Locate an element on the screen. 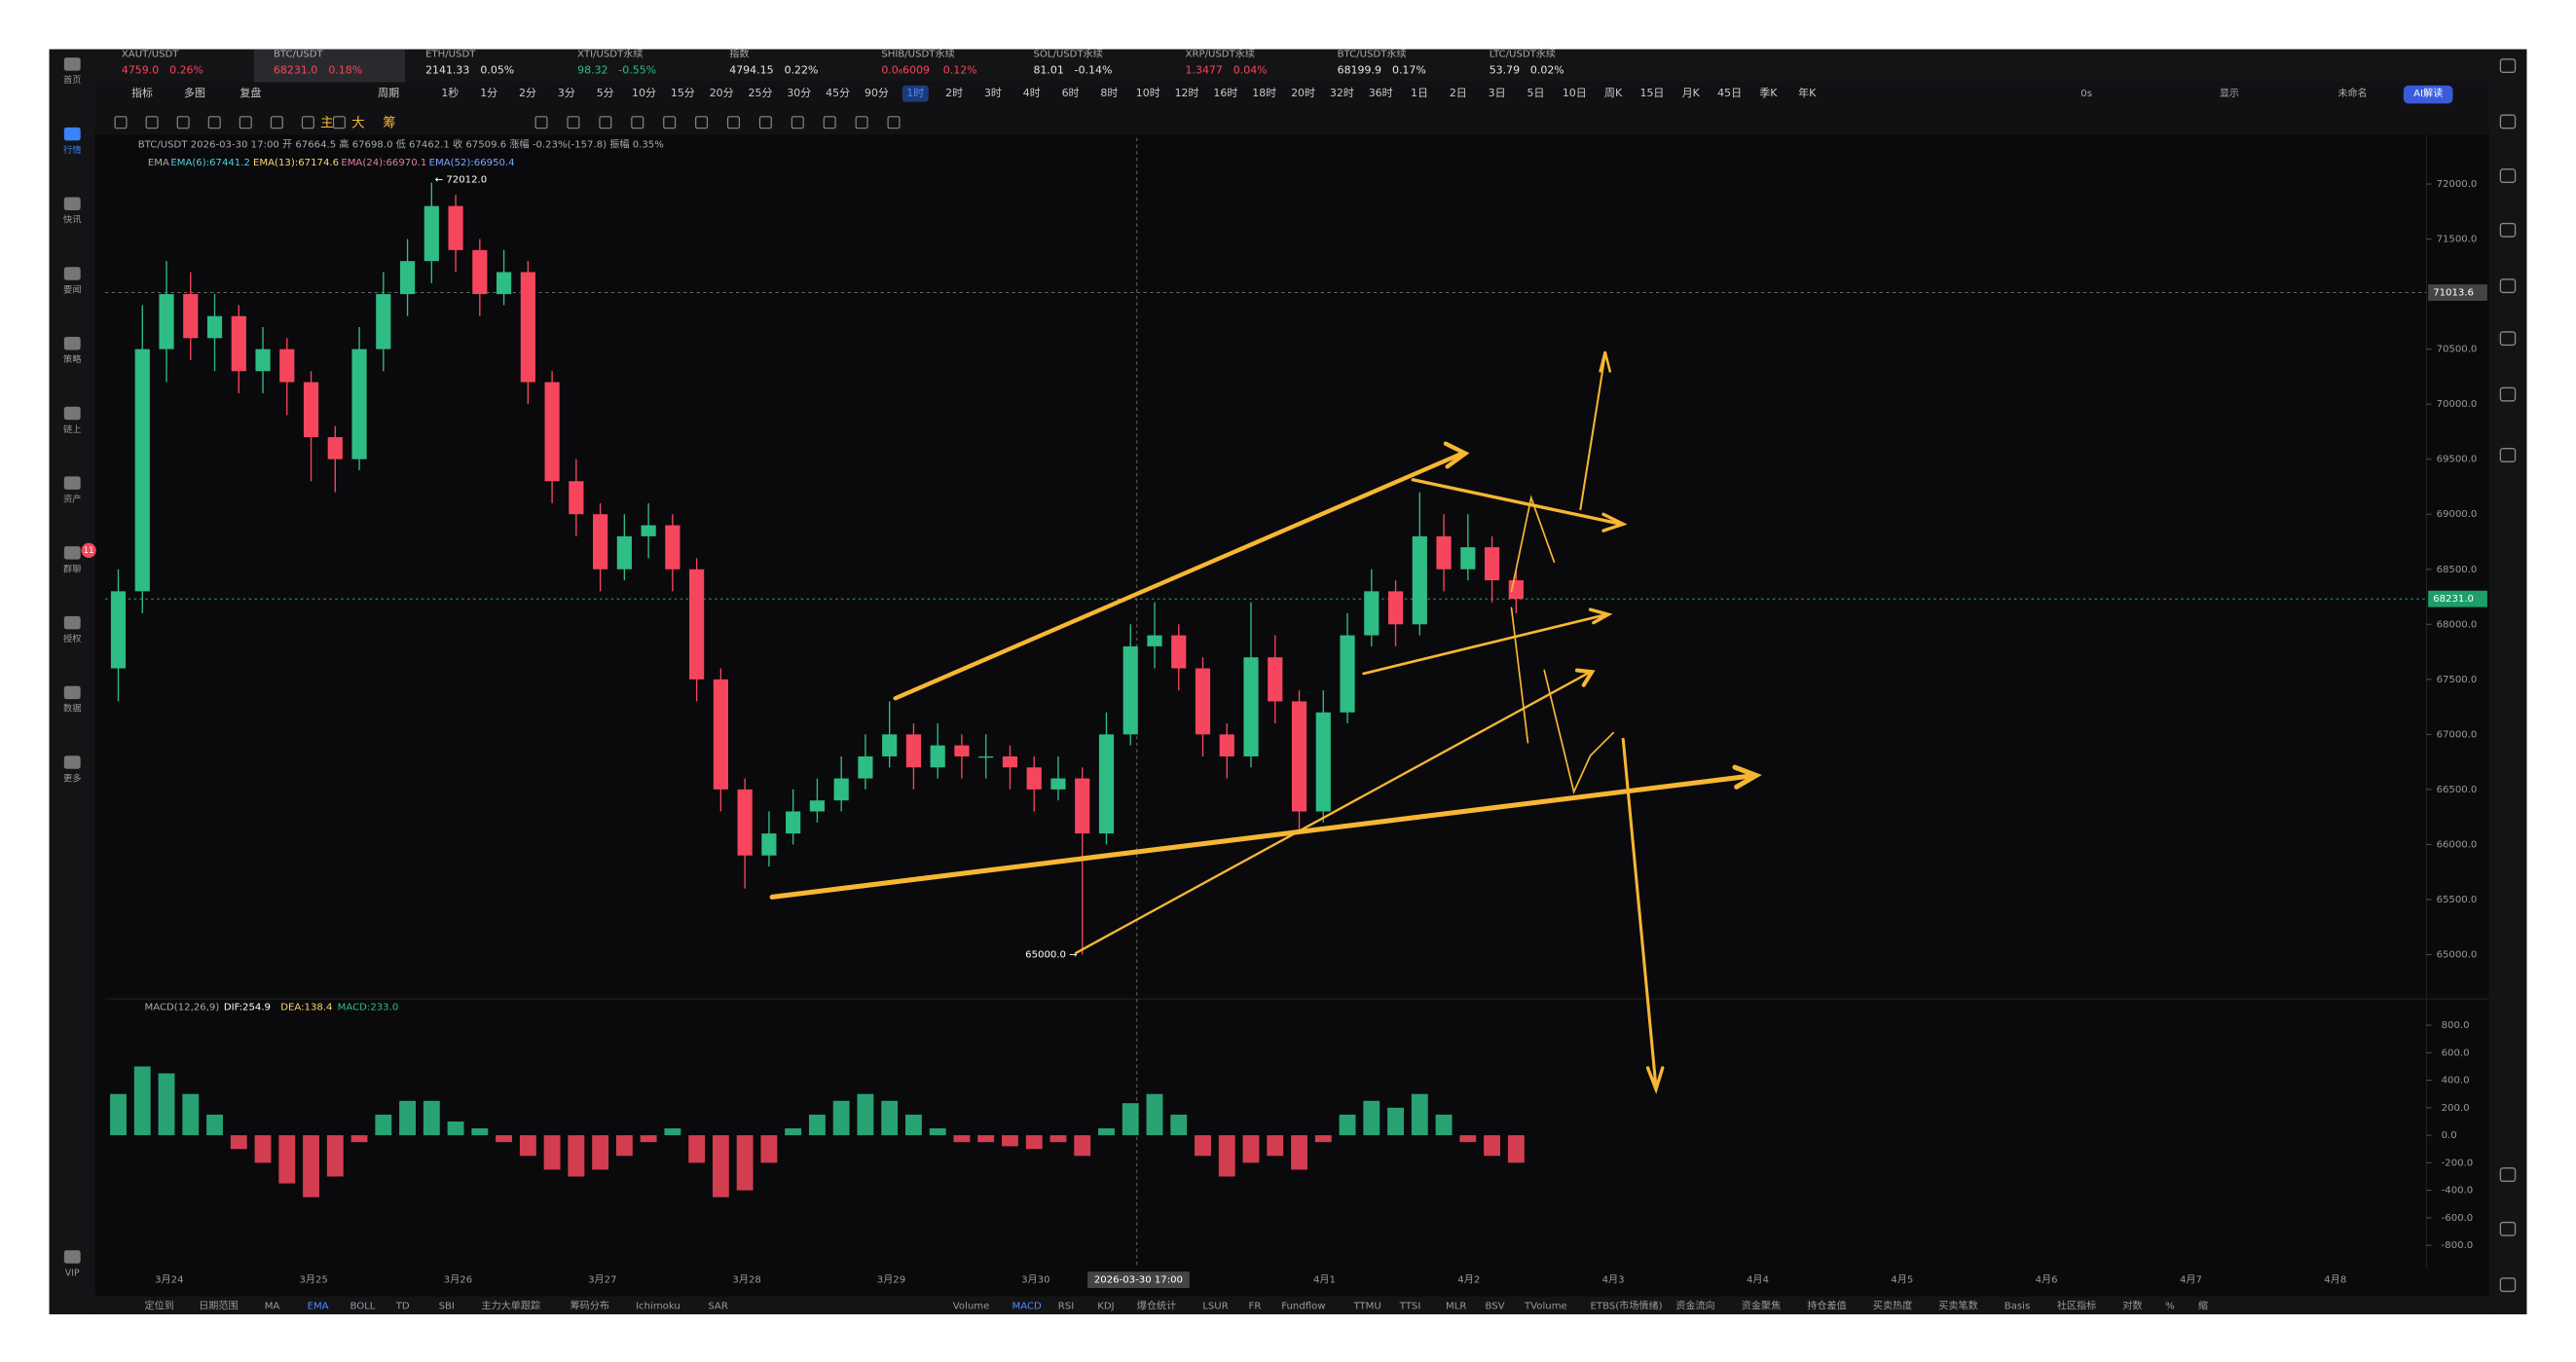  period-button: 3日 is located at coordinates (1497, 93).